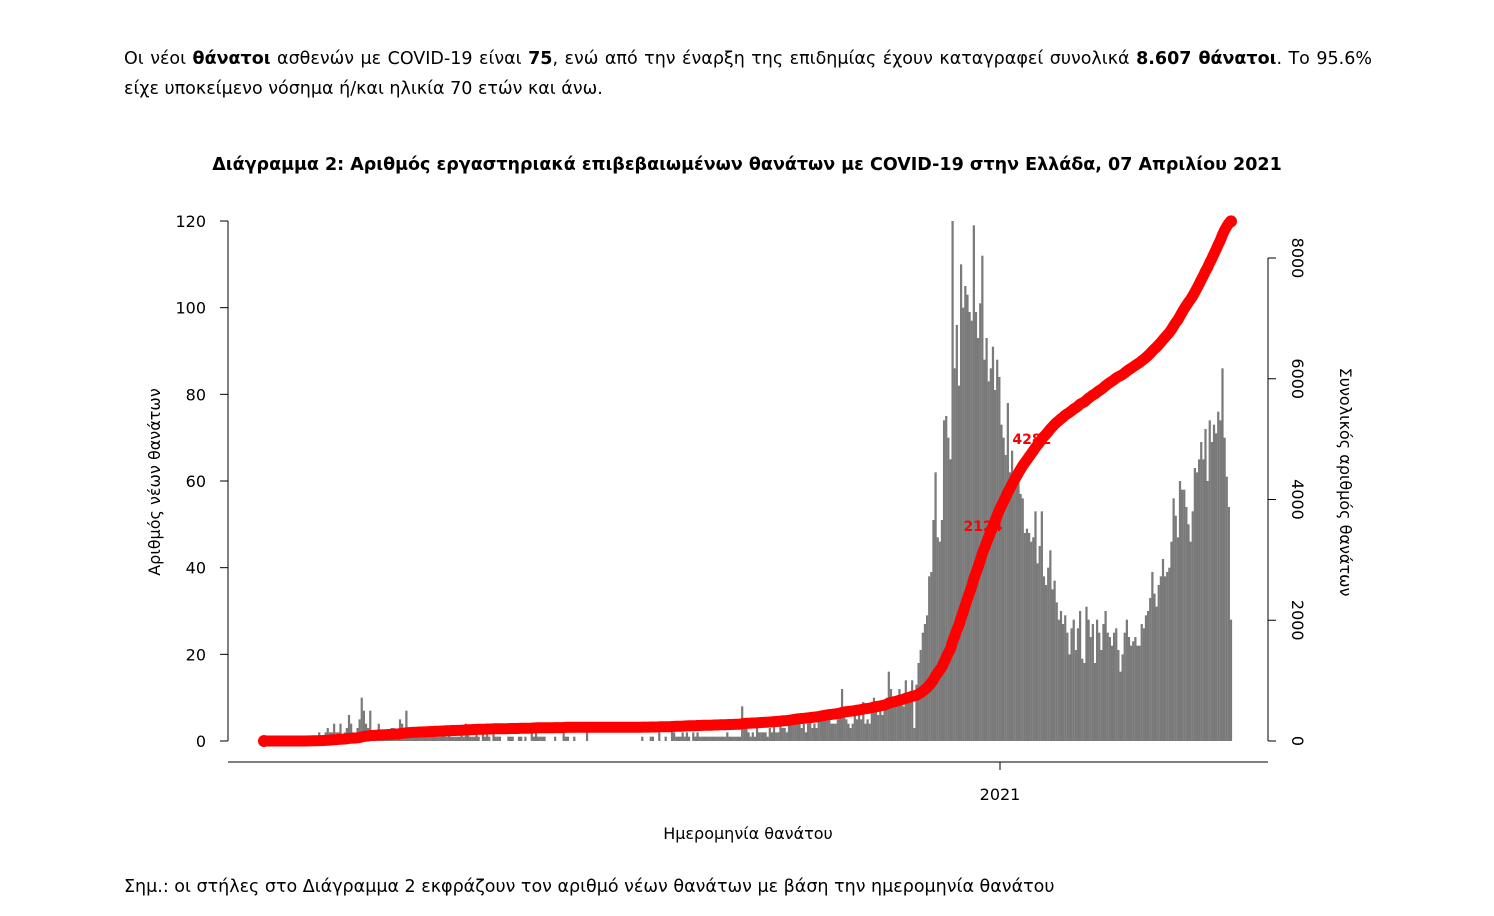  What do you see at coordinates (158, 59) in the screenshot?
I see `intro-text-1: Οι νέοι` at bounding box center [158, 59].